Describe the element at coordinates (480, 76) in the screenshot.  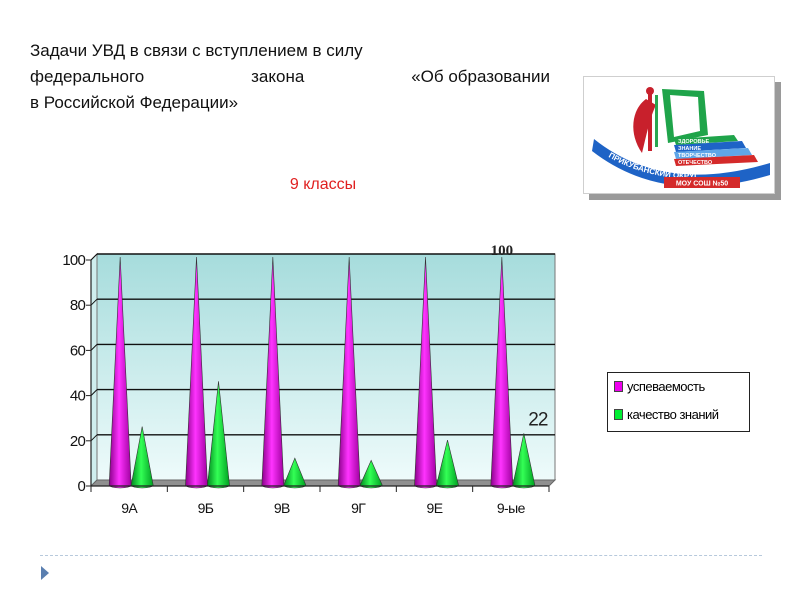
I see `heading-text: «Об образовании` at that location.